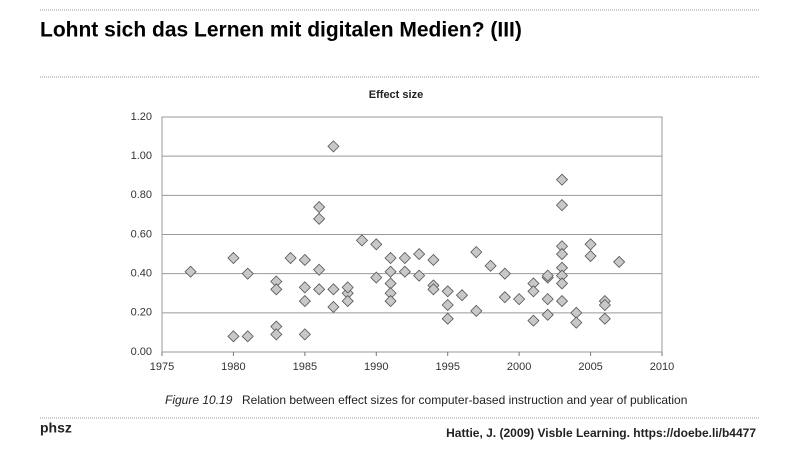 The height and width of the screenshot is (450, 800). I want to click on x-tick-label: 1975, so click(162, 367).